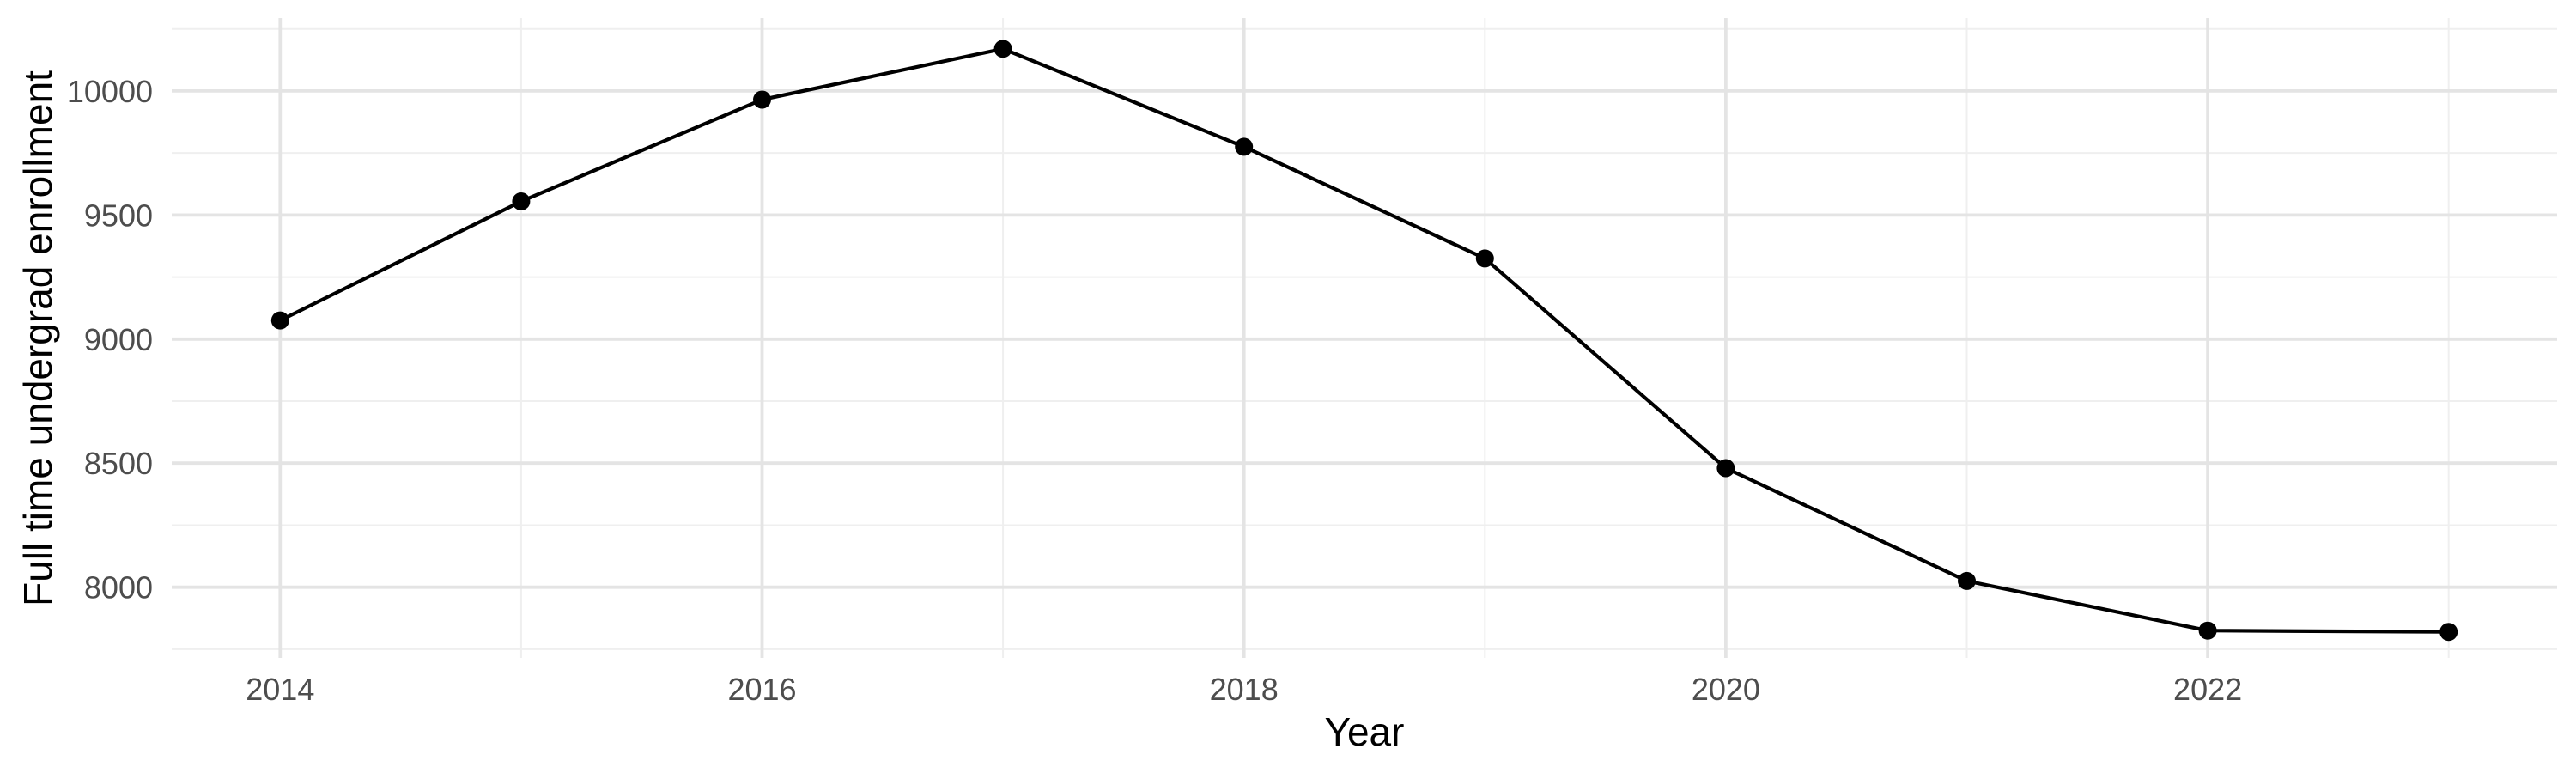 The width and height of the screenshot is (2576, 773). Describe the element at coordinates (118, 215) in the screenshot. I see `y-tick-label: 9500` at that location.